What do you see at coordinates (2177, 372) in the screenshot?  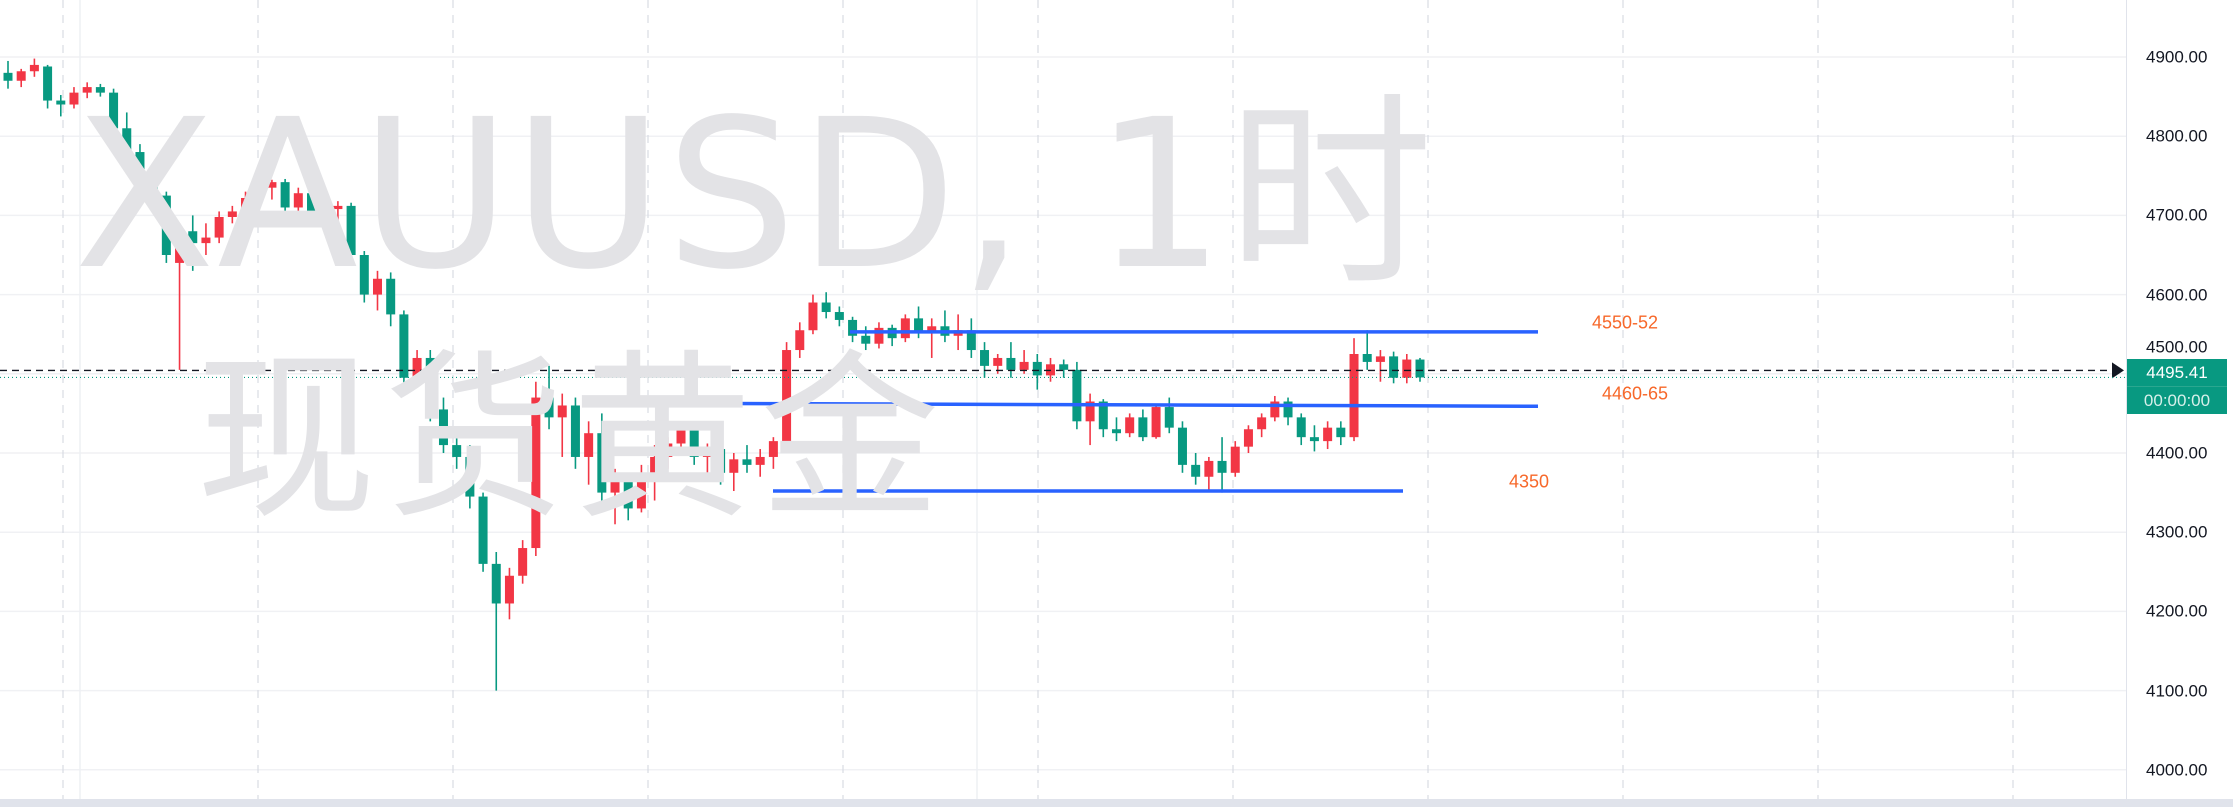 I see `last-price-value: 4495.41` at bounding box center [2177, 372].